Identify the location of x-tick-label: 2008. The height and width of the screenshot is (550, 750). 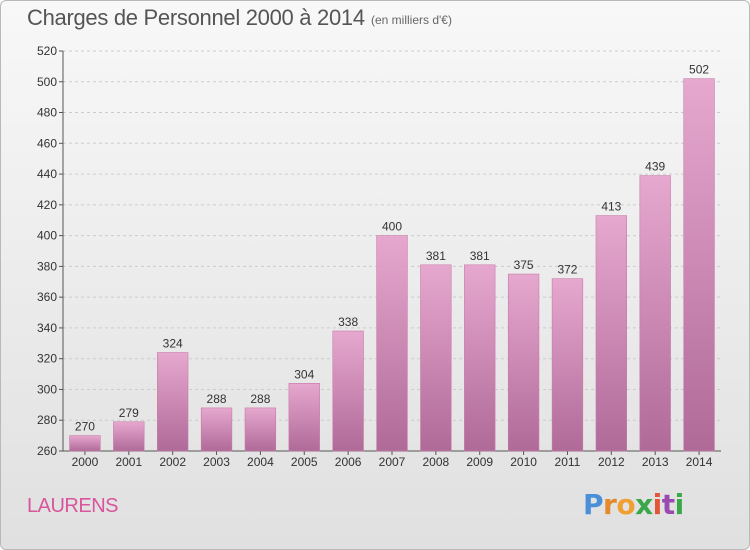
(436, 462).